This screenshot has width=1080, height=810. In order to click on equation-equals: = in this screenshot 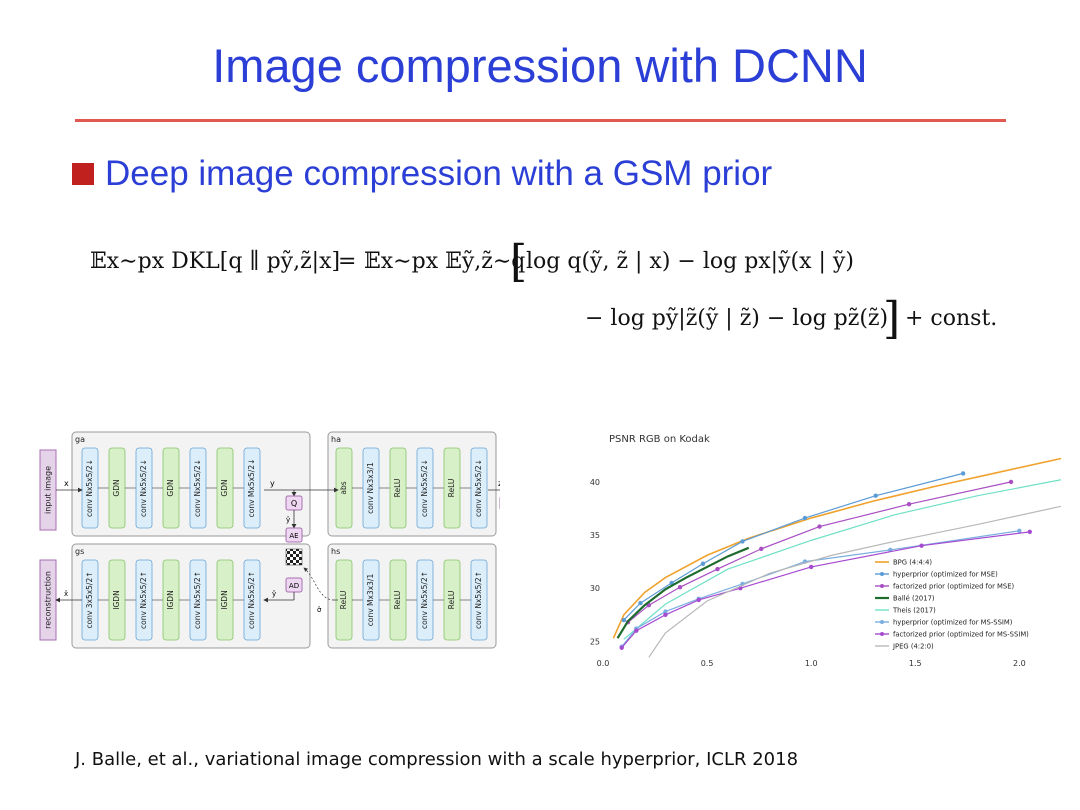, I will do `click(347, 261)`.